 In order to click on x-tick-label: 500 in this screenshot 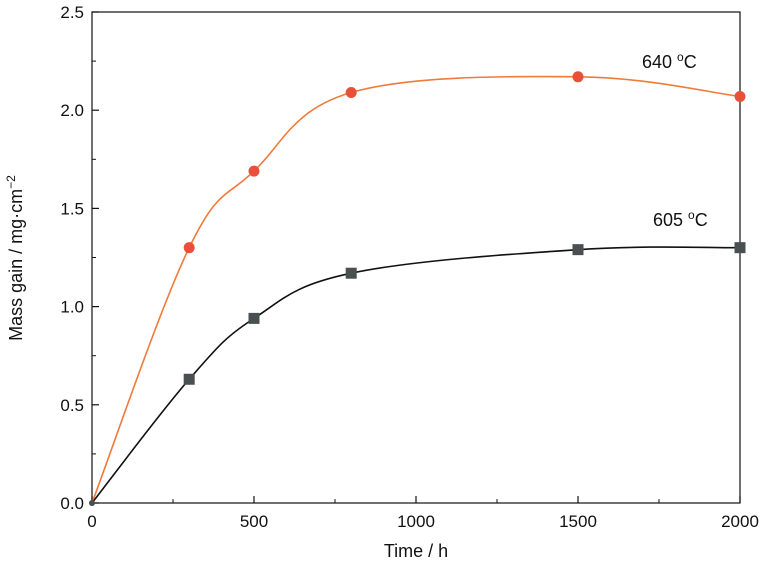, I will do `click(254, 521)`.